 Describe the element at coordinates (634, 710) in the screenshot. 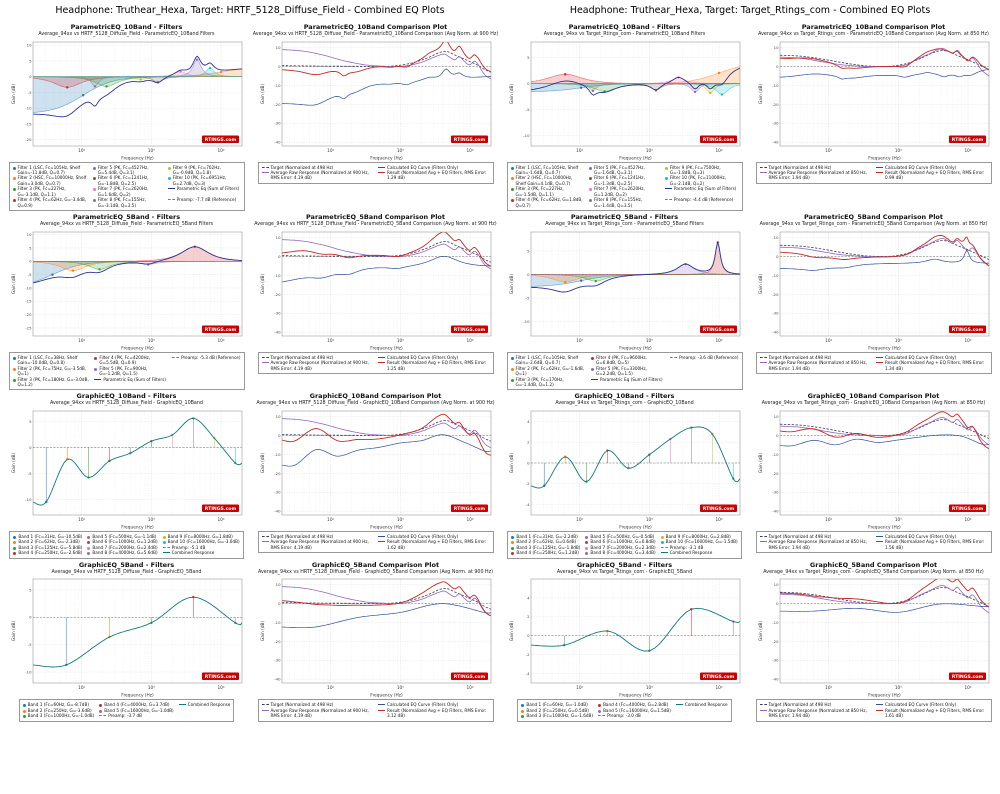

I see `legend-entry: Band 5 (Fc=16000Hz, G=1.5dB)` at that location.